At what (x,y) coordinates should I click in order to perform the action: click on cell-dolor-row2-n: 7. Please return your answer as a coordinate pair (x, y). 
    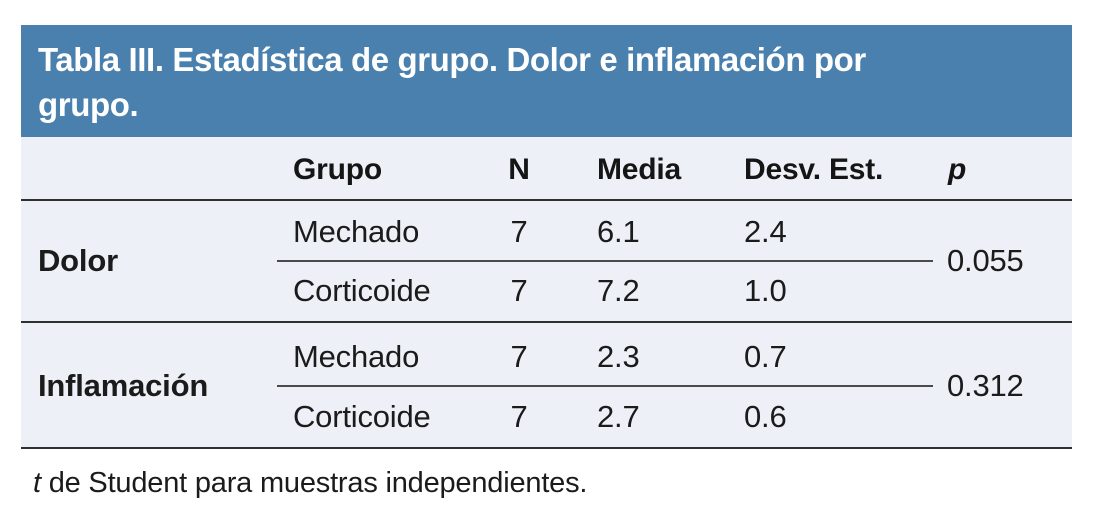
    Looking at the image, I should click on (519, 290).